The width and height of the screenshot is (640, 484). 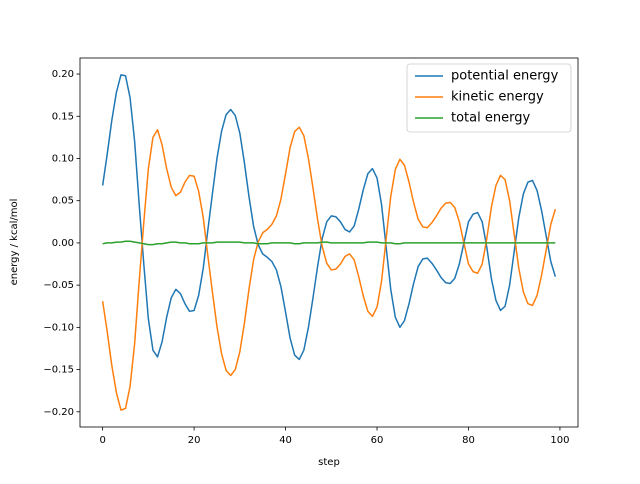 I want to click on y-tick-label: −0.20, so click(x=58, y=412).